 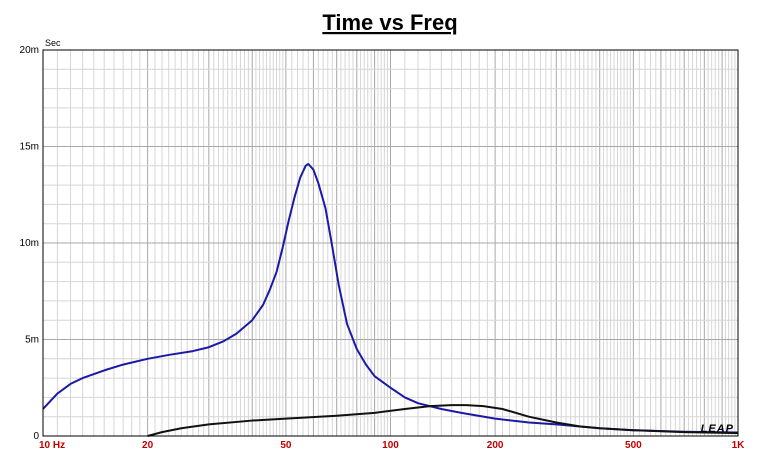 What do you see at coordinates (32, 340) in the screenshot?
I see `y-tick-label: 5m` at bounding box center [32, 340].